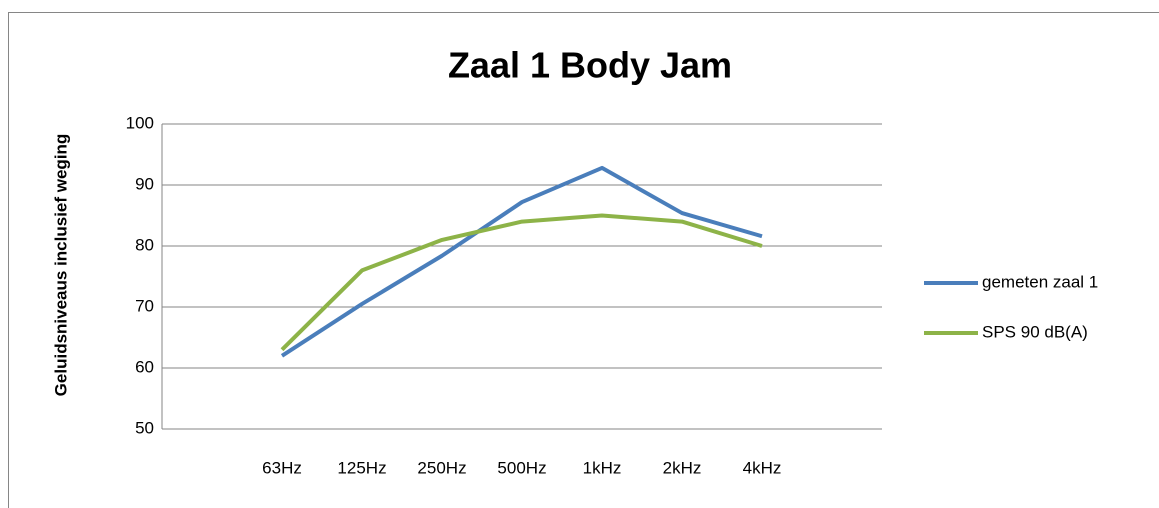 This screenshot has height=508, width=1159. I want to click on x-tick-label: 125Hz, so click(361, 467).